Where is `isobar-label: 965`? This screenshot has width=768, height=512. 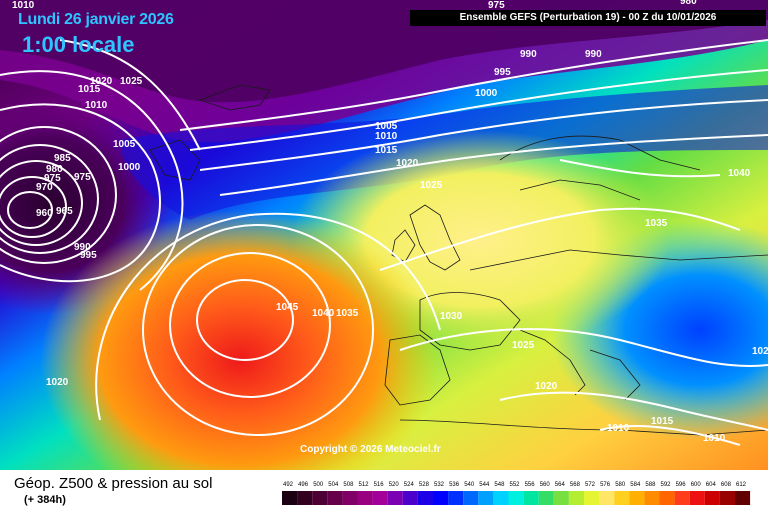
isobar-label: 965 is located at coordinates (64, 211).